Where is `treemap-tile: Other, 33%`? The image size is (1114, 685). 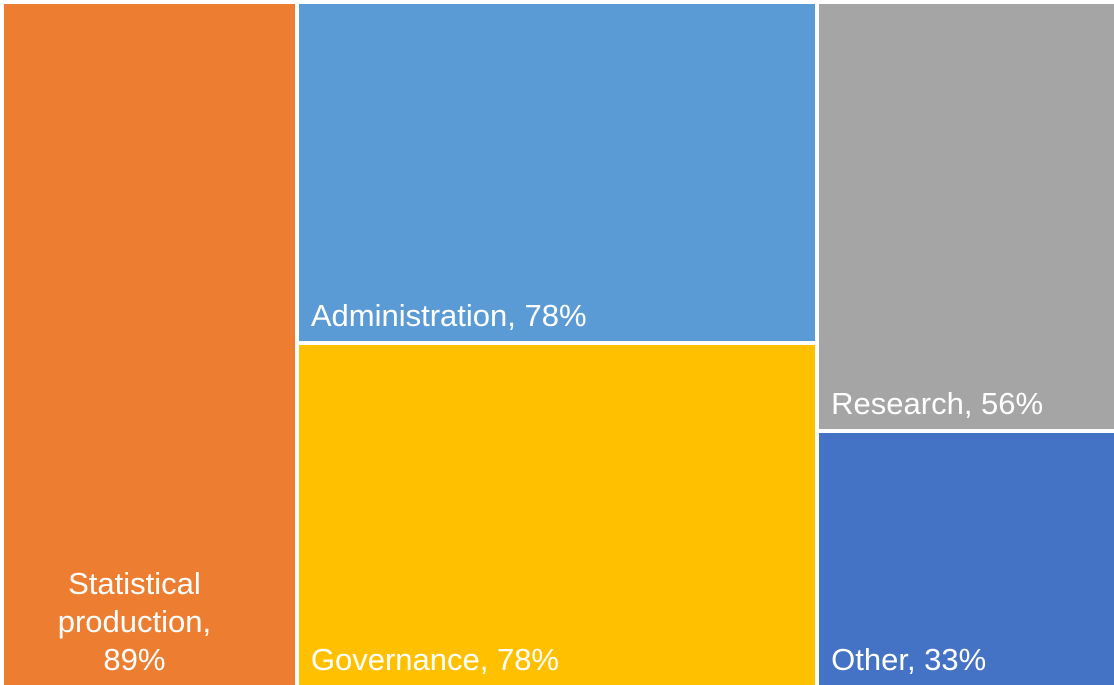 treemap-tile: Other, 33% is located at coordinates (966, 559).